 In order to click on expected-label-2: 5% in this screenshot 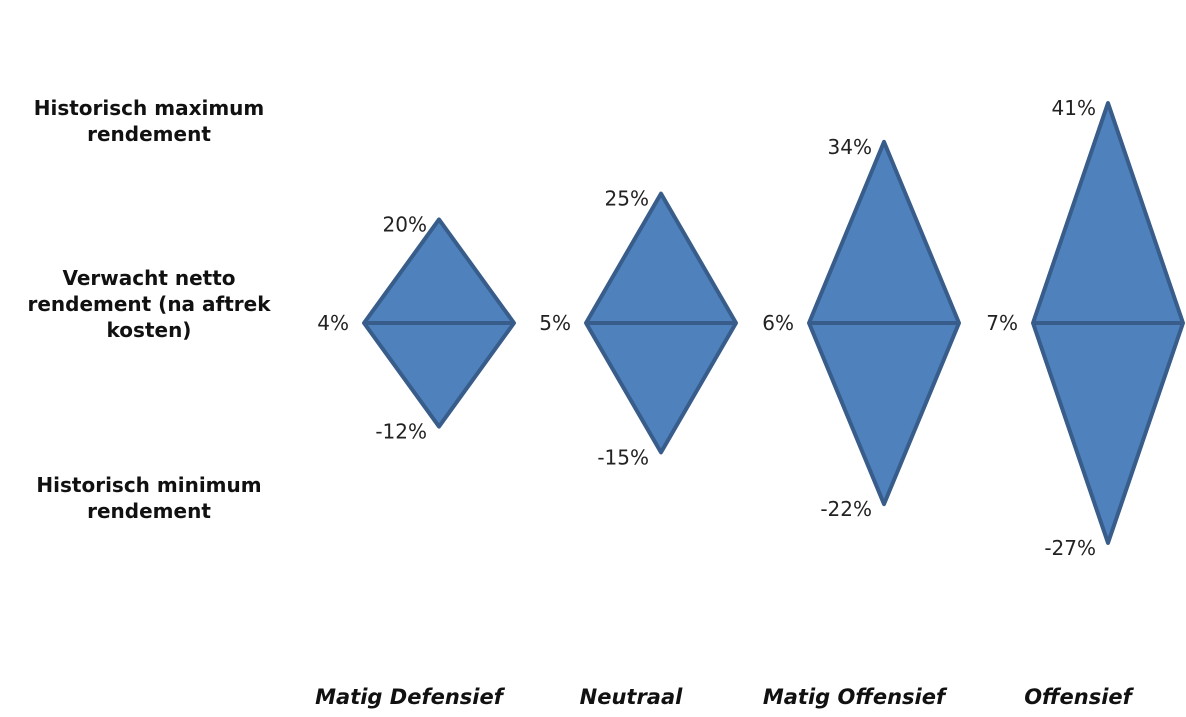, I will do `click(555, 323)`.